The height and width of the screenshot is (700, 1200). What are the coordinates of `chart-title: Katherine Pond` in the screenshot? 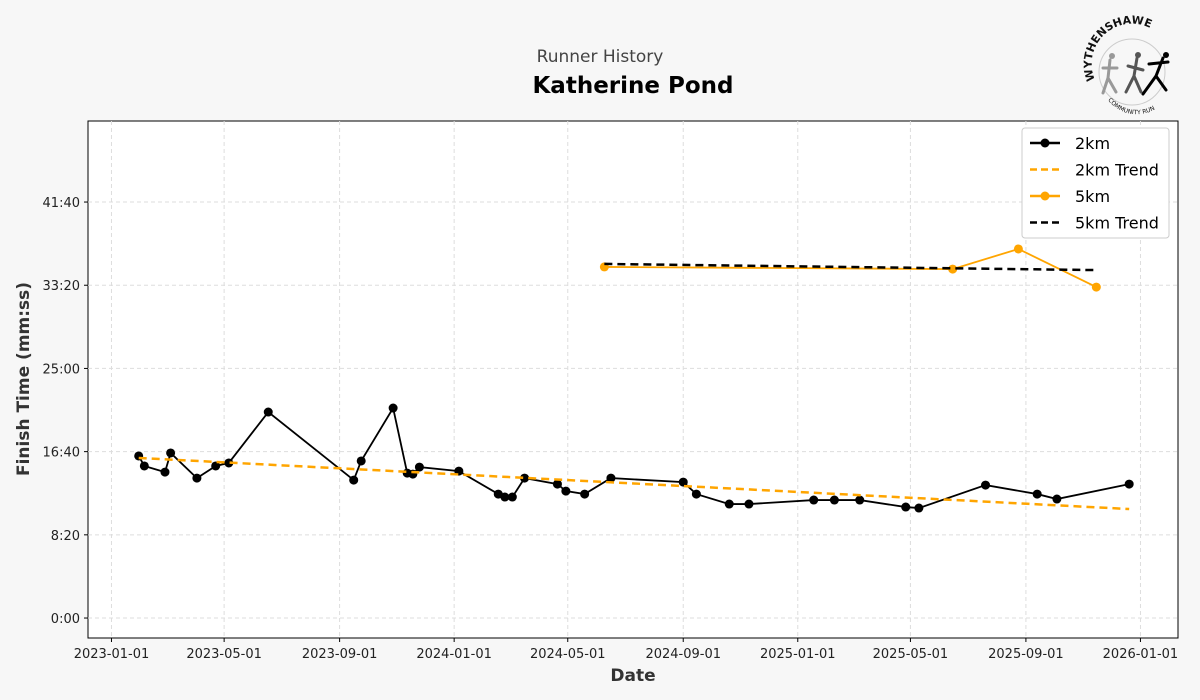 It's located at (633, 86).